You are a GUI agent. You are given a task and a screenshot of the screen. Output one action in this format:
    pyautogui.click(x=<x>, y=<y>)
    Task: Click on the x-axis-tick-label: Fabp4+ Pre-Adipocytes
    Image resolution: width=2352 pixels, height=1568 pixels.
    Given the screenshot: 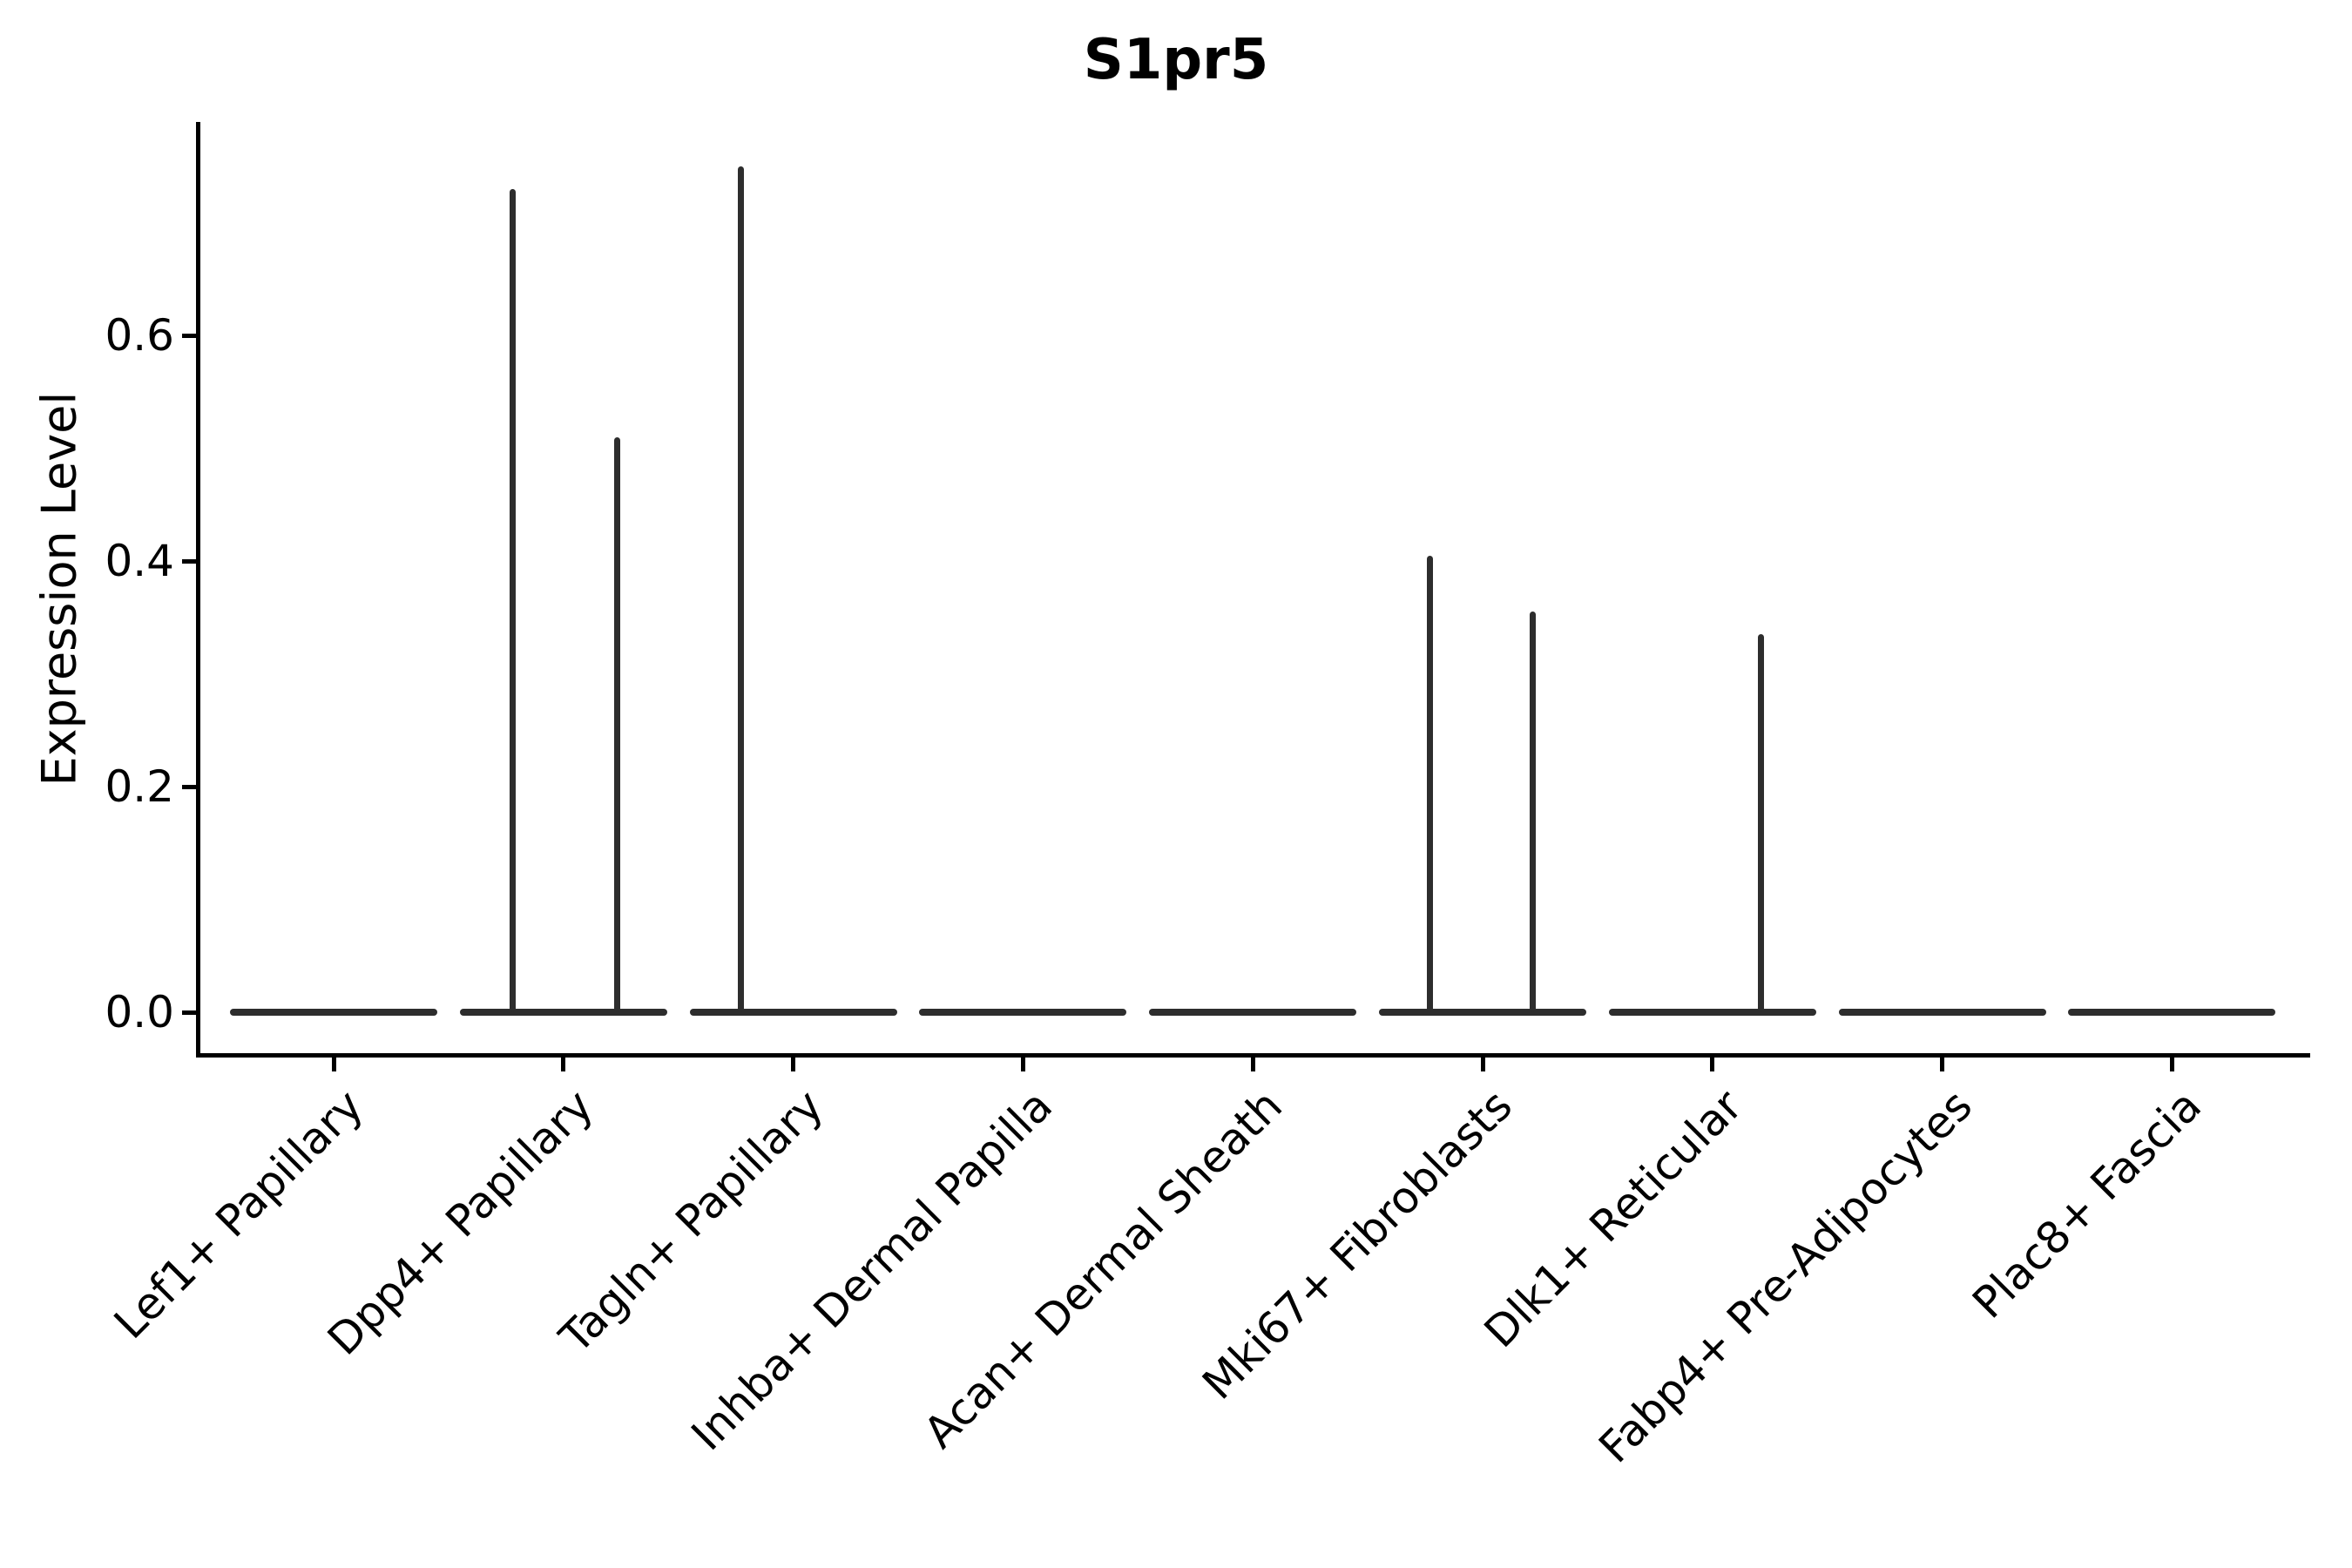 What is the action you would take?
    pyautogui.click(x=1785, y=1276)
    